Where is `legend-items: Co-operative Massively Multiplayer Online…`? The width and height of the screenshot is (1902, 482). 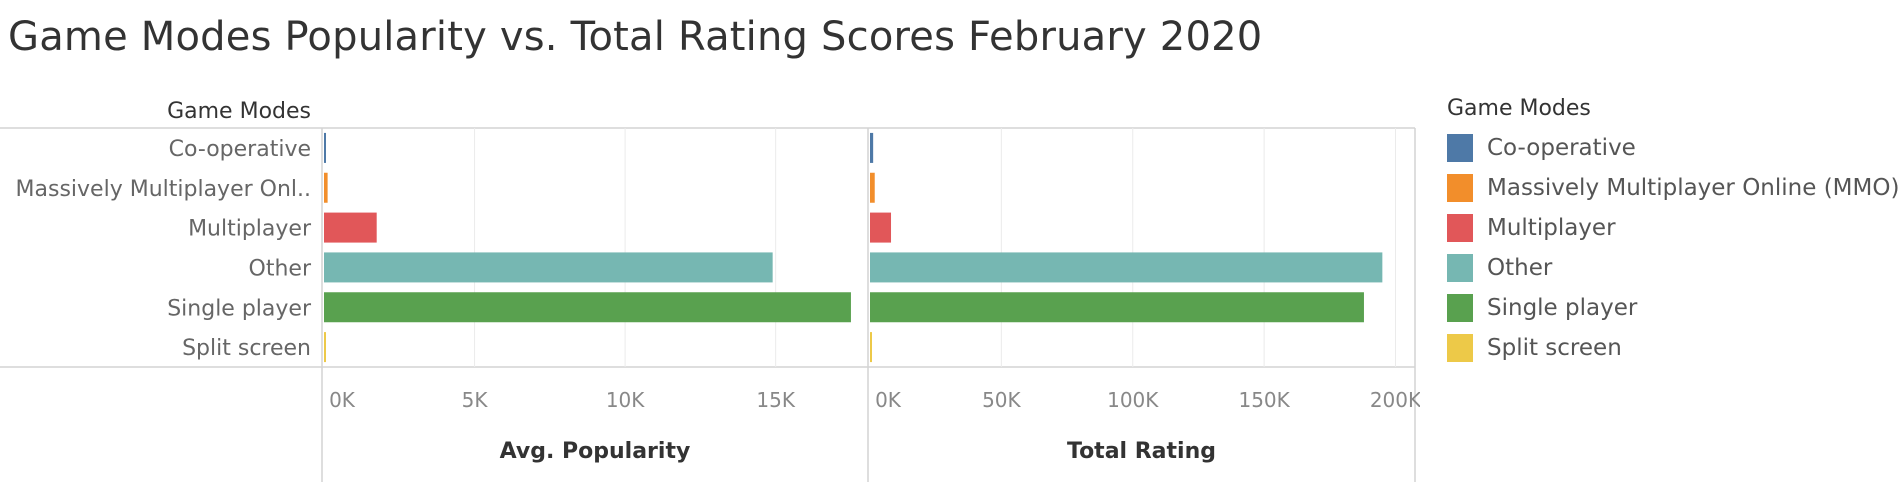
legend-items: Co-operative Massively Multiplayer Online… is located at coordinates (1673, 248).